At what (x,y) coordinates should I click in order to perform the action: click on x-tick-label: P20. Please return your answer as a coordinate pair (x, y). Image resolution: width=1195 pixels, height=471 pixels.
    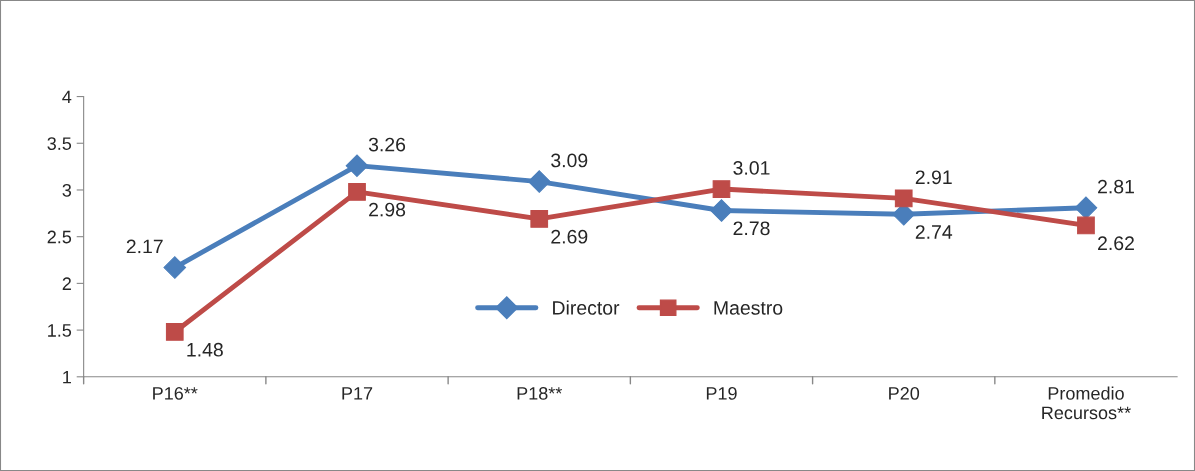
    Looking at the image, I should click on (904, 393).